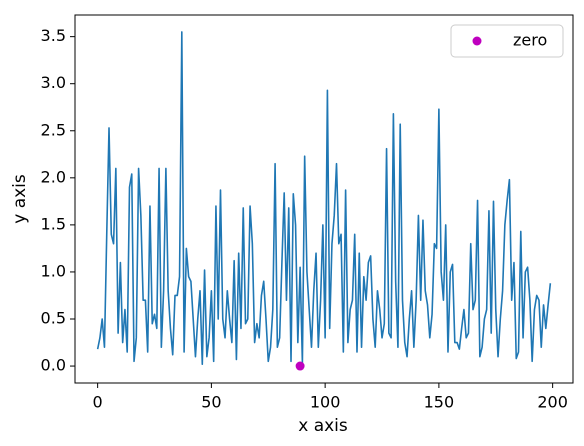 The width and height of the screenshot is (584, 446). Describe the element at coordinates (477, 41) in the screenshot. I see `legend-marker` at that location.